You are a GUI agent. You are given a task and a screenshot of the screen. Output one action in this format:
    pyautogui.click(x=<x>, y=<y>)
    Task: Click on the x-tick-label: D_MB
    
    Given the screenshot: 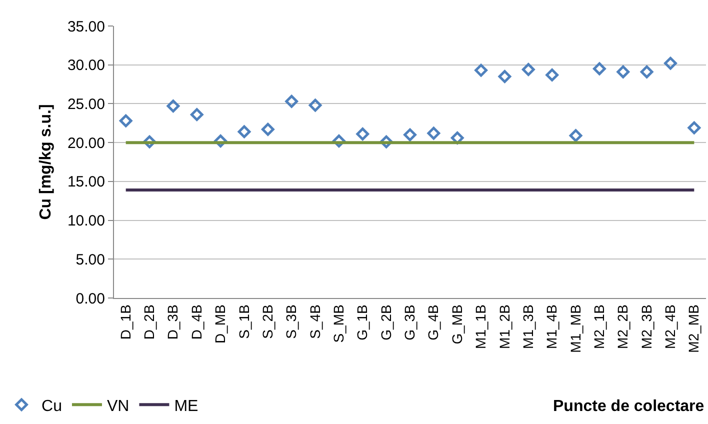 What is the action you would take?
    pyautogui.click(x=220, y=324)
    